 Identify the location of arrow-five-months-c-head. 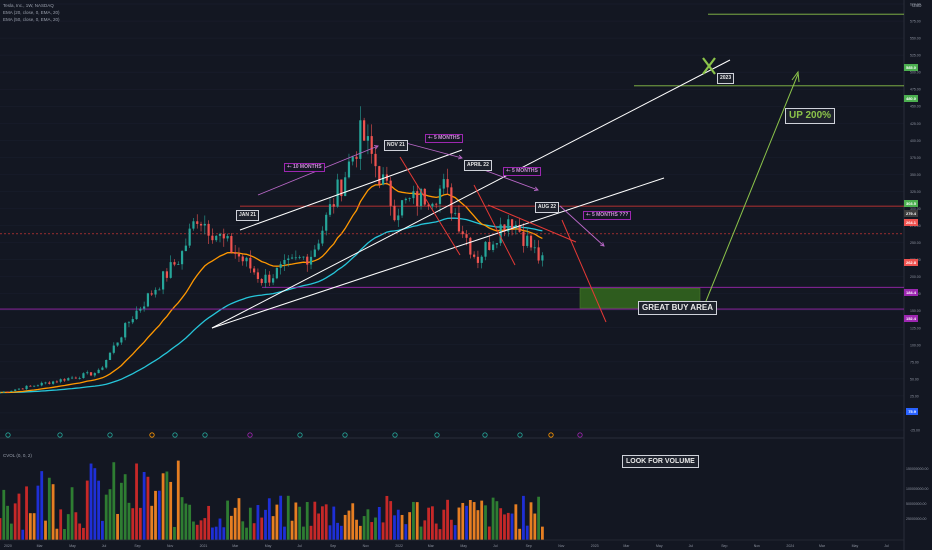
(602, 244).